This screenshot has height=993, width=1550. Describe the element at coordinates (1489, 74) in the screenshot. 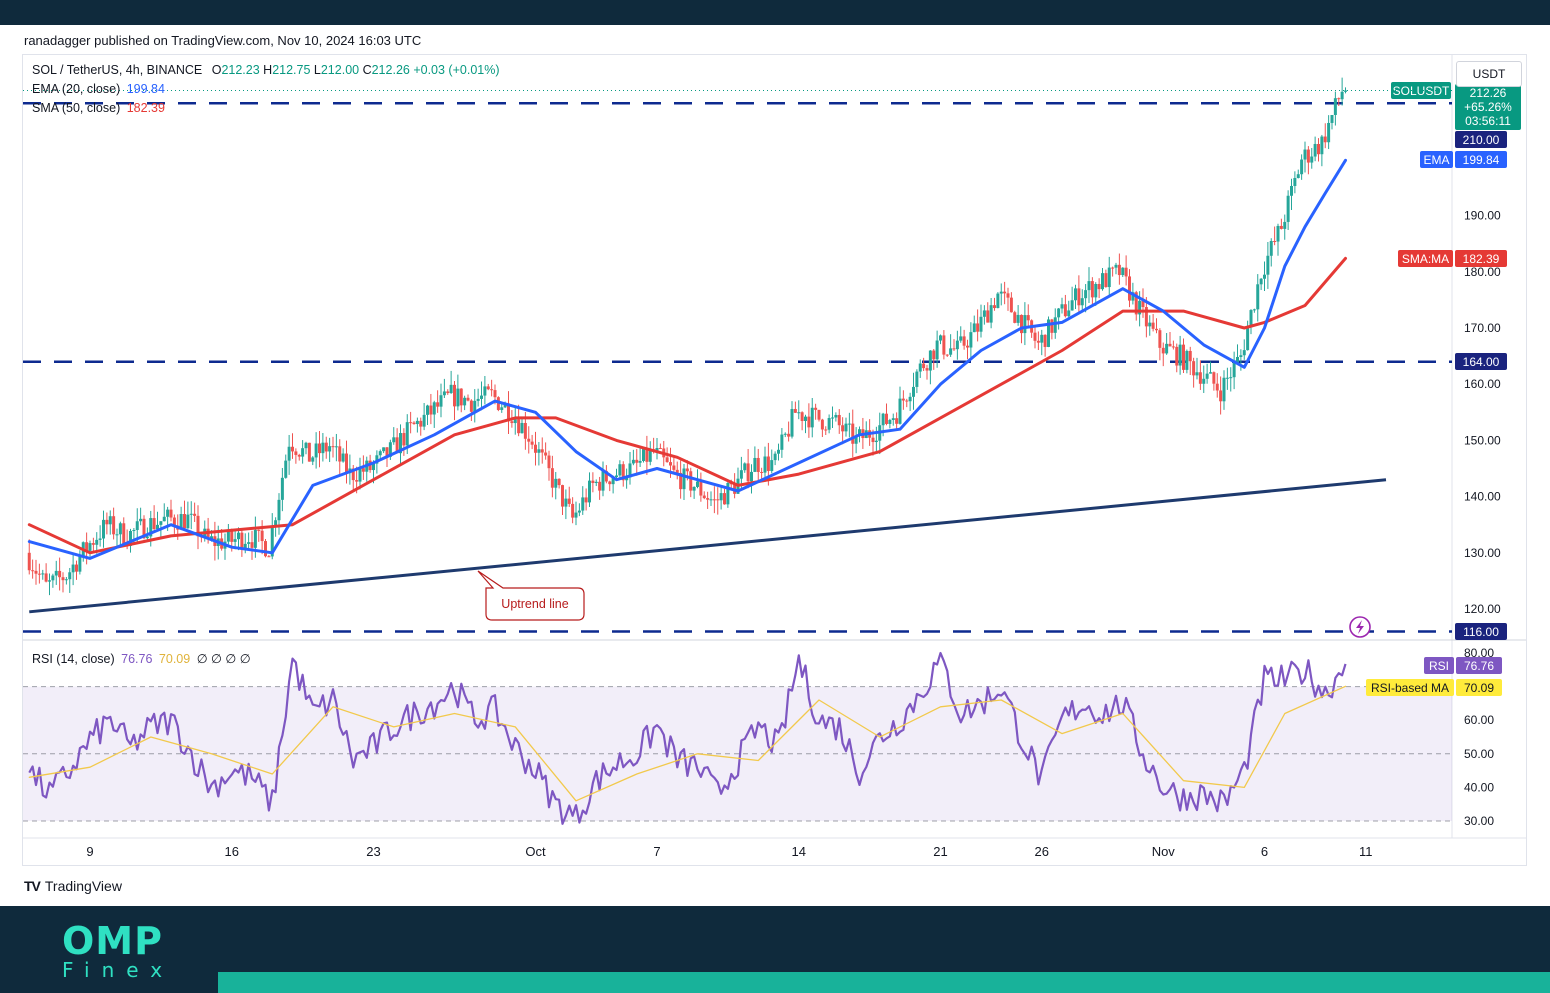

I see `currency-button: USDT` at that location.